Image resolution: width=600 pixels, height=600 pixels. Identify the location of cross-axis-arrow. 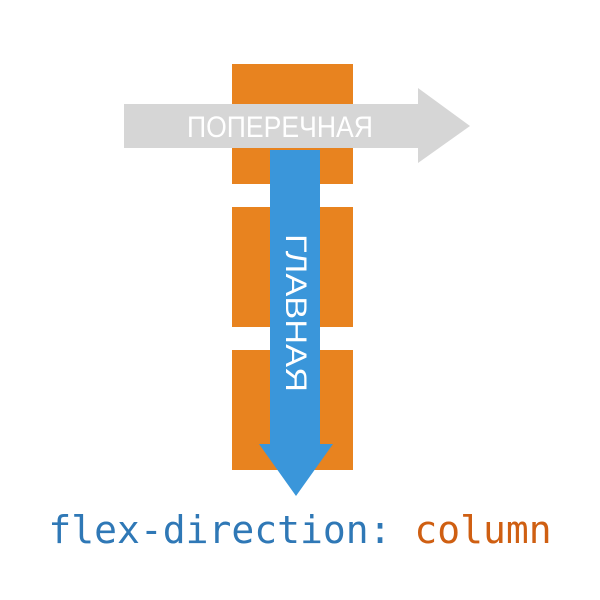
(297, 125).